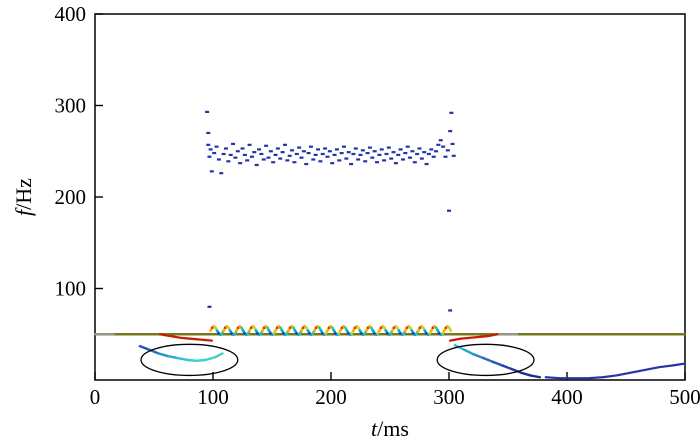 Image resolution: width=700 pixels, height=447 pixels. I want to click on x-axis-symbol: t, so click(374, 428).